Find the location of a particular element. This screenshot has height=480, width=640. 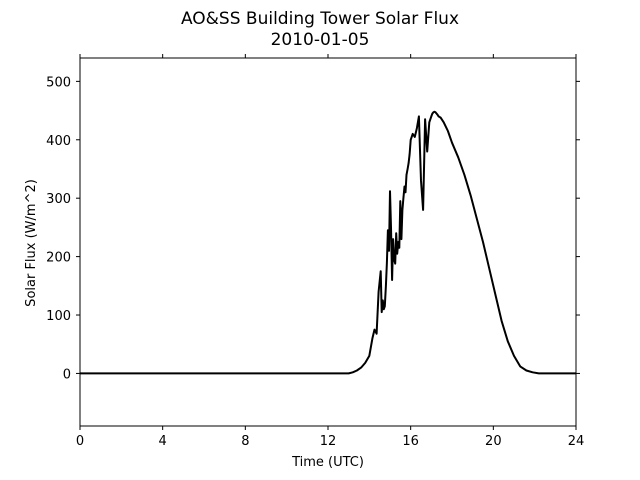

x-tick-label: 4 is located at coordinates (163, 441).